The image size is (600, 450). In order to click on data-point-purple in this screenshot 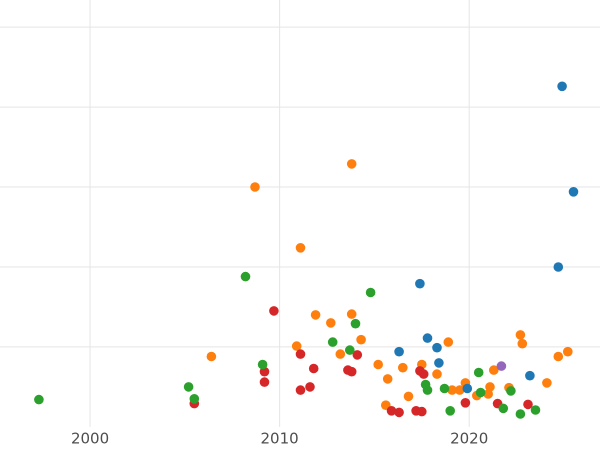, I will do `click(501, 366)`.